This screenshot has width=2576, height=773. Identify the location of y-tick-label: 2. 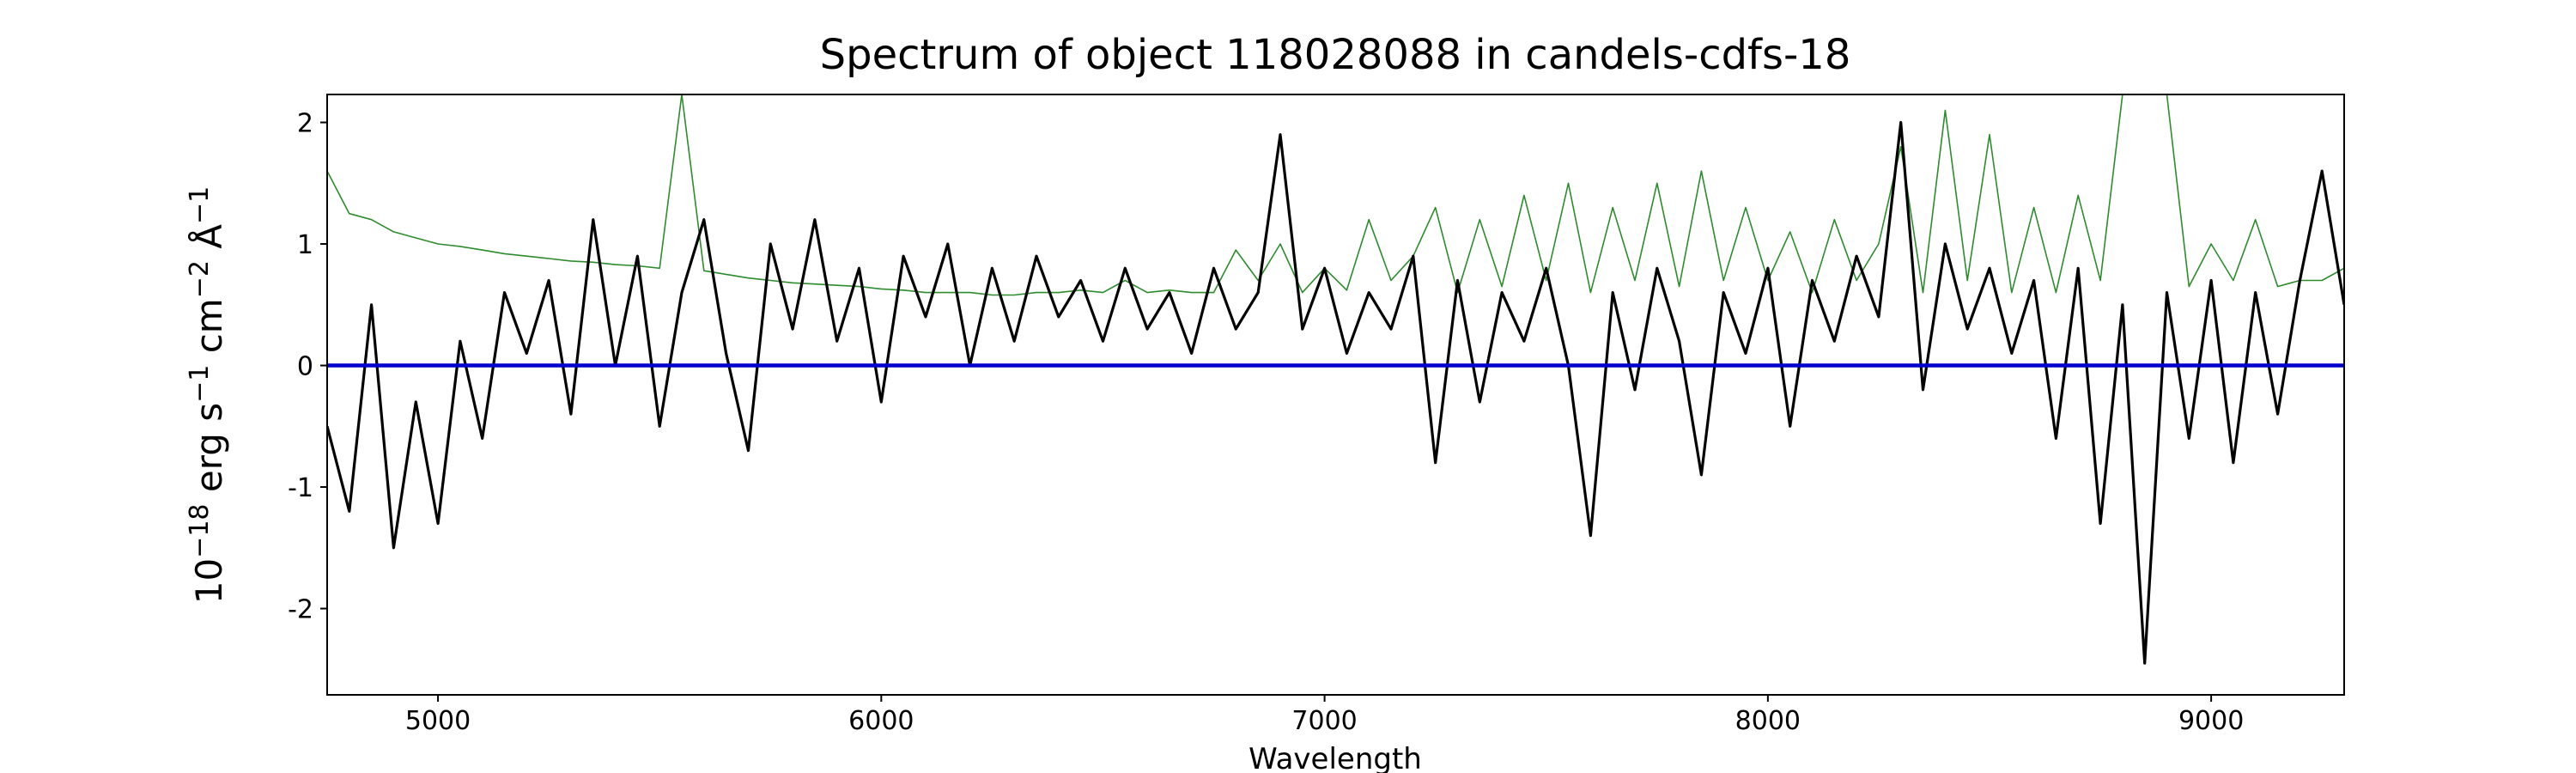
(305, 124).